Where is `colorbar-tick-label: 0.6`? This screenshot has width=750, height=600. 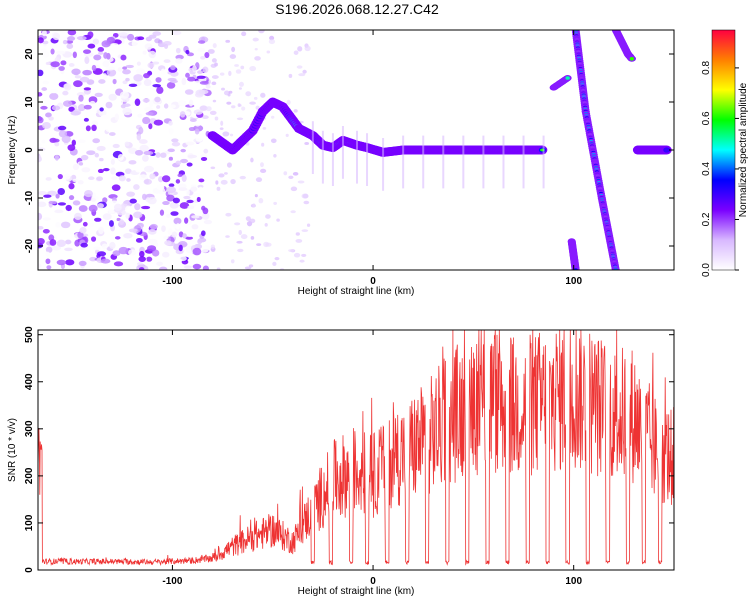
colorbar-tick-label: 0.6 is located at coordinates (706, 118).